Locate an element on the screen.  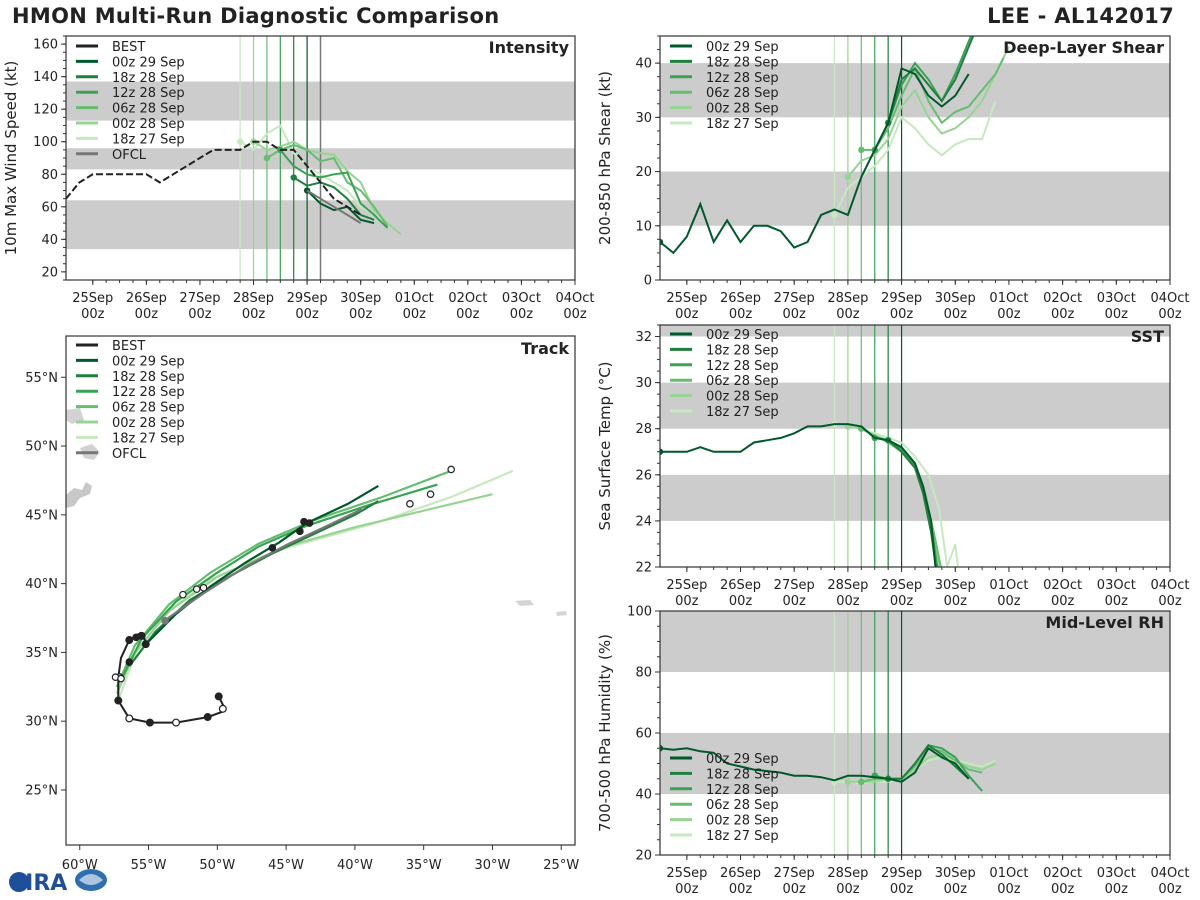
chart-title-left: HMON Multi-Run Diagnostic Comparison is located at coordinates (256, 16).